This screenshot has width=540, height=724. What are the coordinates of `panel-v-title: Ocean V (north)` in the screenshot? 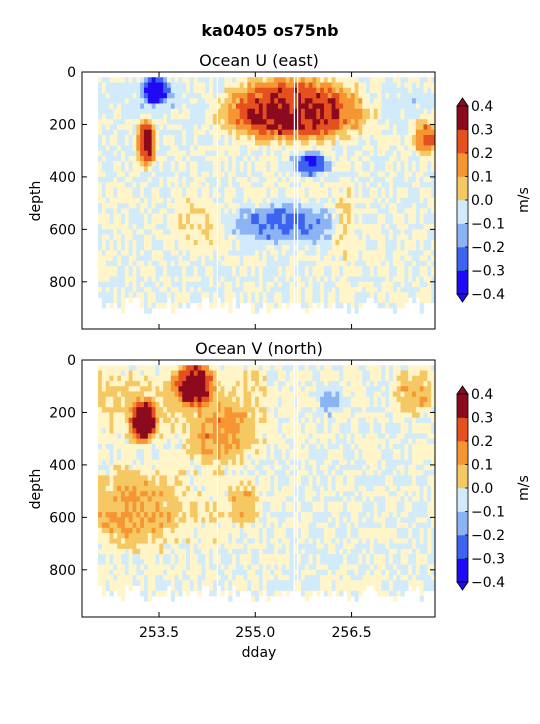 It's located at (259, 348).